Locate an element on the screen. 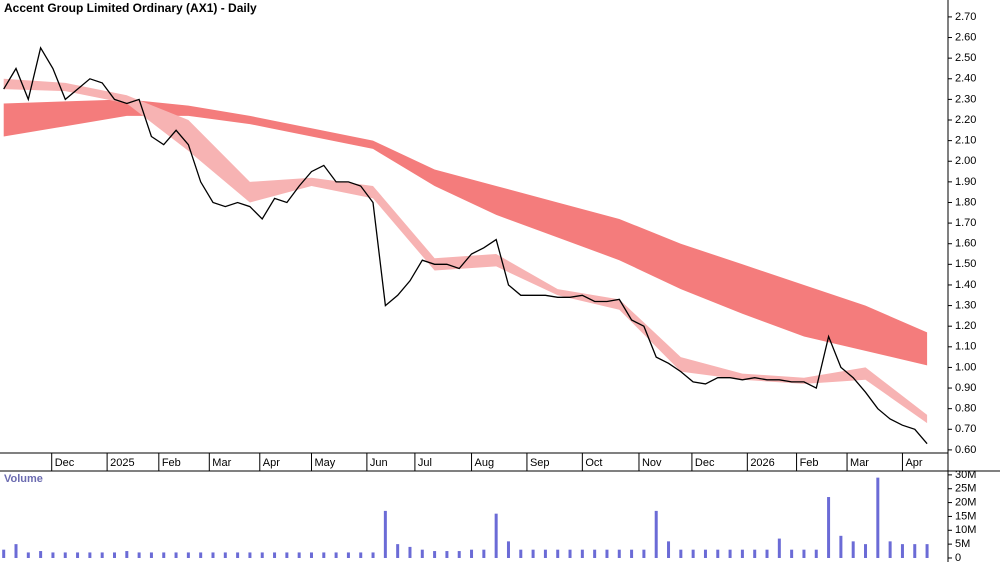  y-tick-label: 0.90 is located at coordinates (965, 388).